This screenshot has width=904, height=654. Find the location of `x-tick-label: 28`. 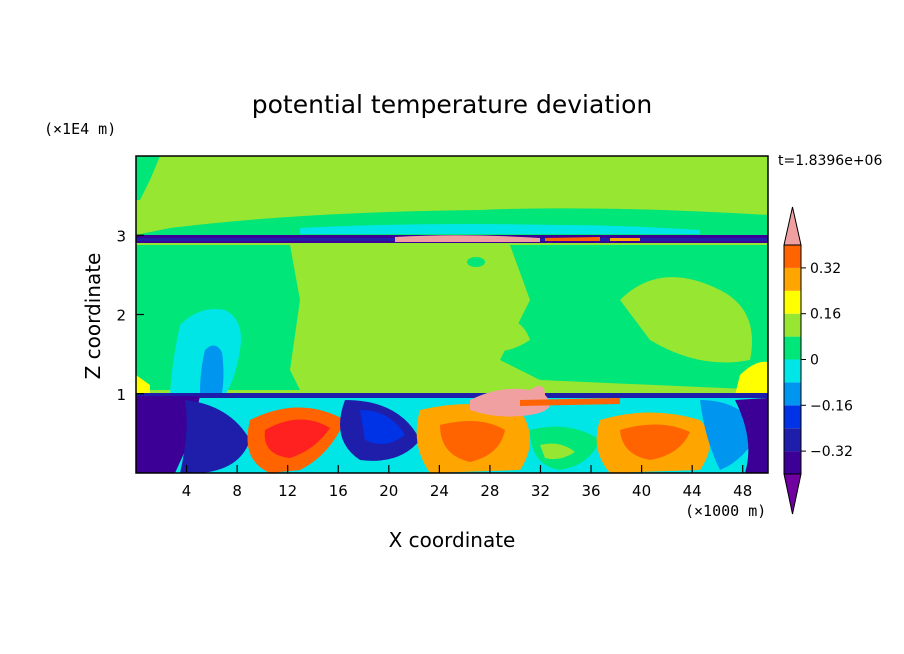

x-tick-label: 28 is located at coordinates (489, 491).